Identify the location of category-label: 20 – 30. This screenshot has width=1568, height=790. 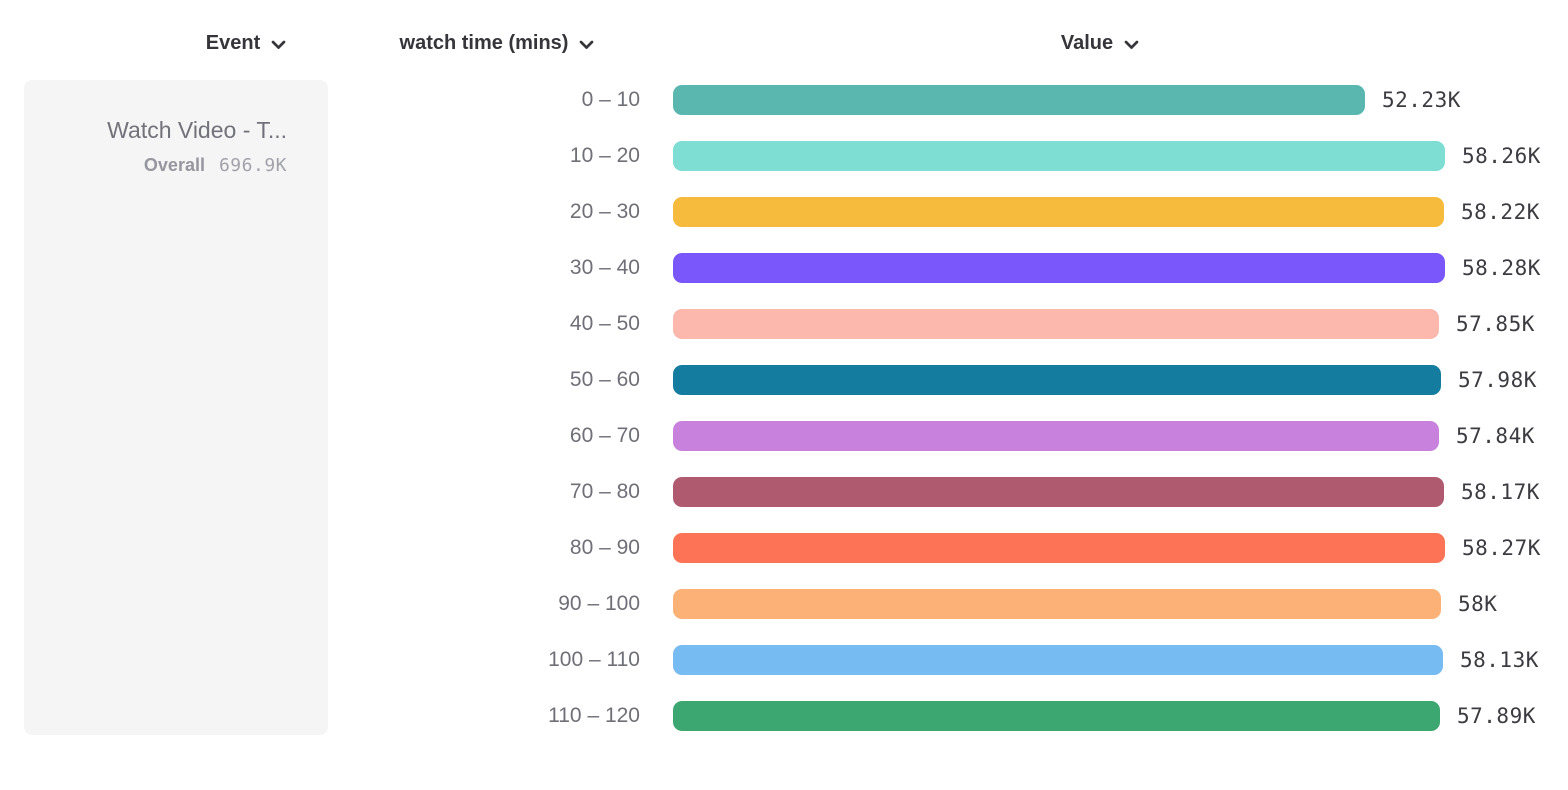
(604, 211).